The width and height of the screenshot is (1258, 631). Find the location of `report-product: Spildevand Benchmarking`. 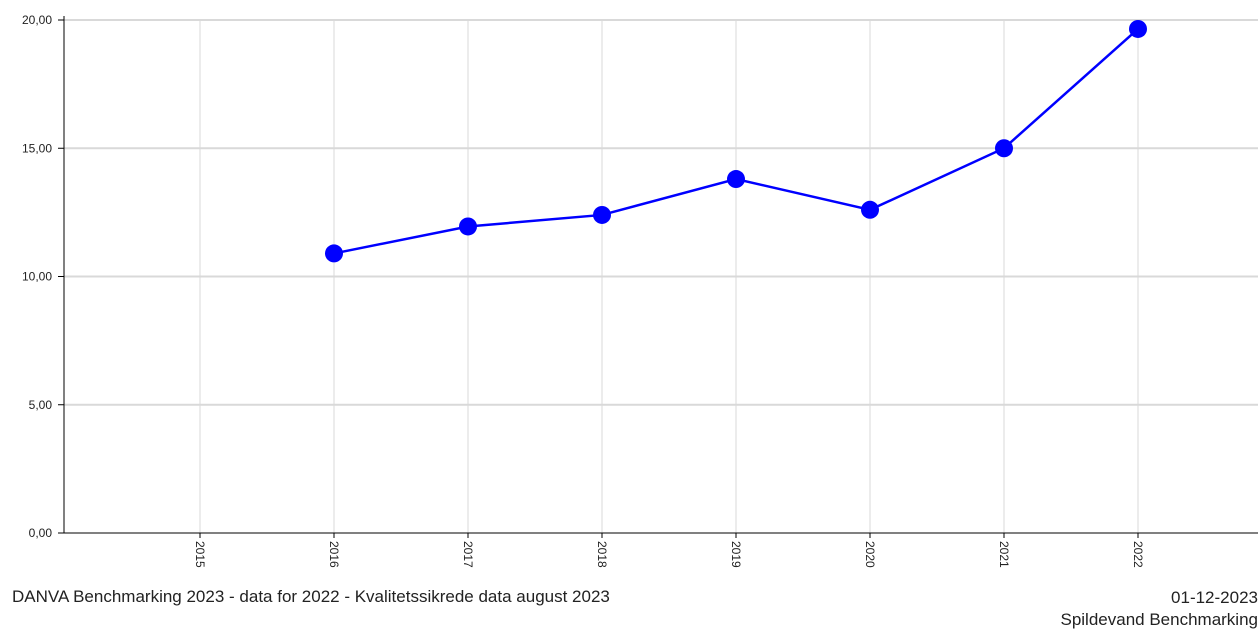

report-product: Spildevand Benchmarking is located at coordinates (1159, 619).